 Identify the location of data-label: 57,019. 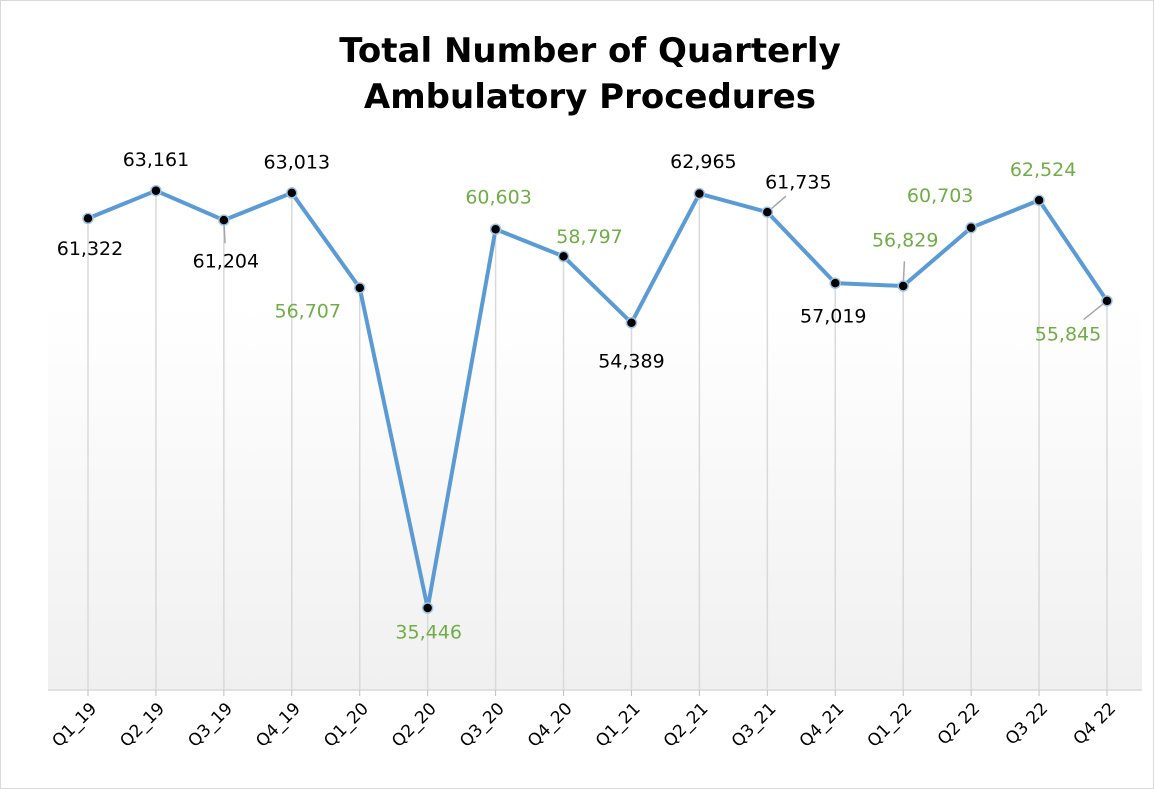
(833, 317).